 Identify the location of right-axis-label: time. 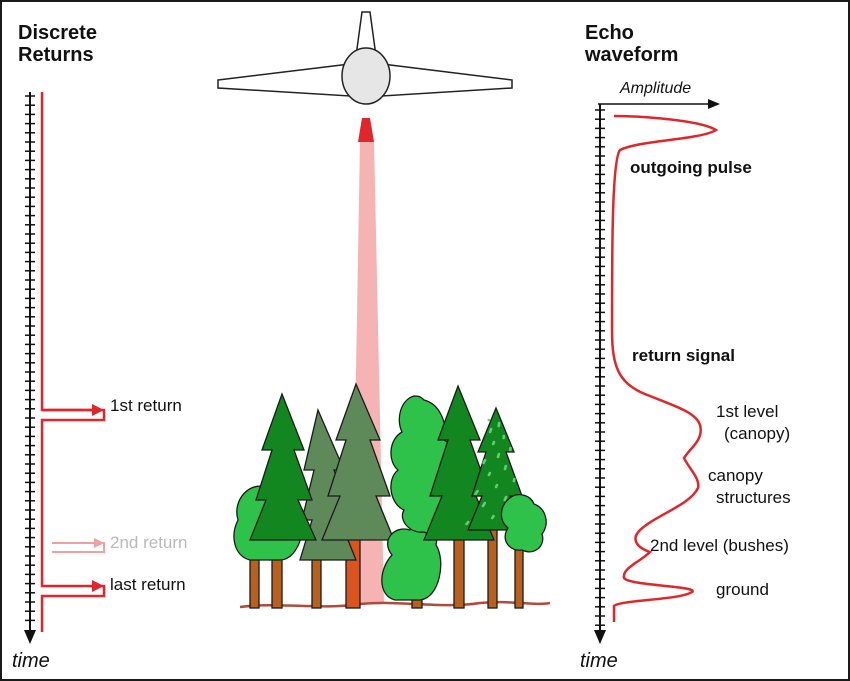
(599, 661).